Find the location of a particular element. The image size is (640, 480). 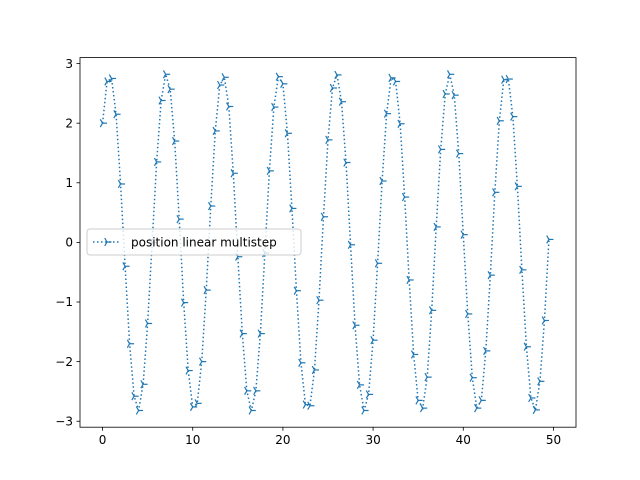

y-tick-label: −1 is located at coordinates (64, 302).